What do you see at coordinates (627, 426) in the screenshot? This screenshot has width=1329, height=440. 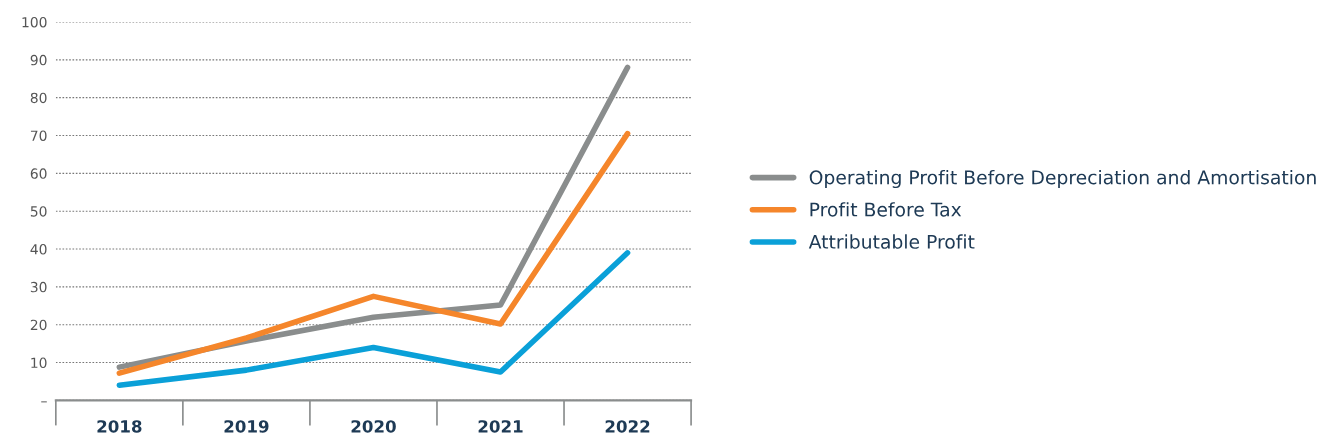 I see `x-tick-label: 2022` at bounding box center [627, 426].